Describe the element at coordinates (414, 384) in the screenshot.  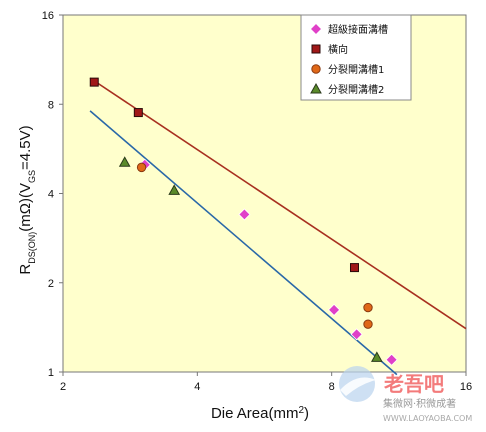
I see `watermark-logo-text: 老吾吧` at that location.